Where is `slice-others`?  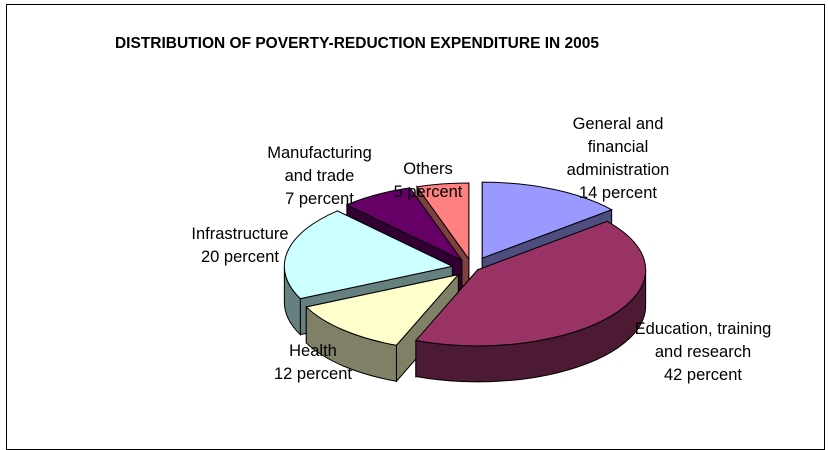
slice-others is located at coordinates (443, 221).